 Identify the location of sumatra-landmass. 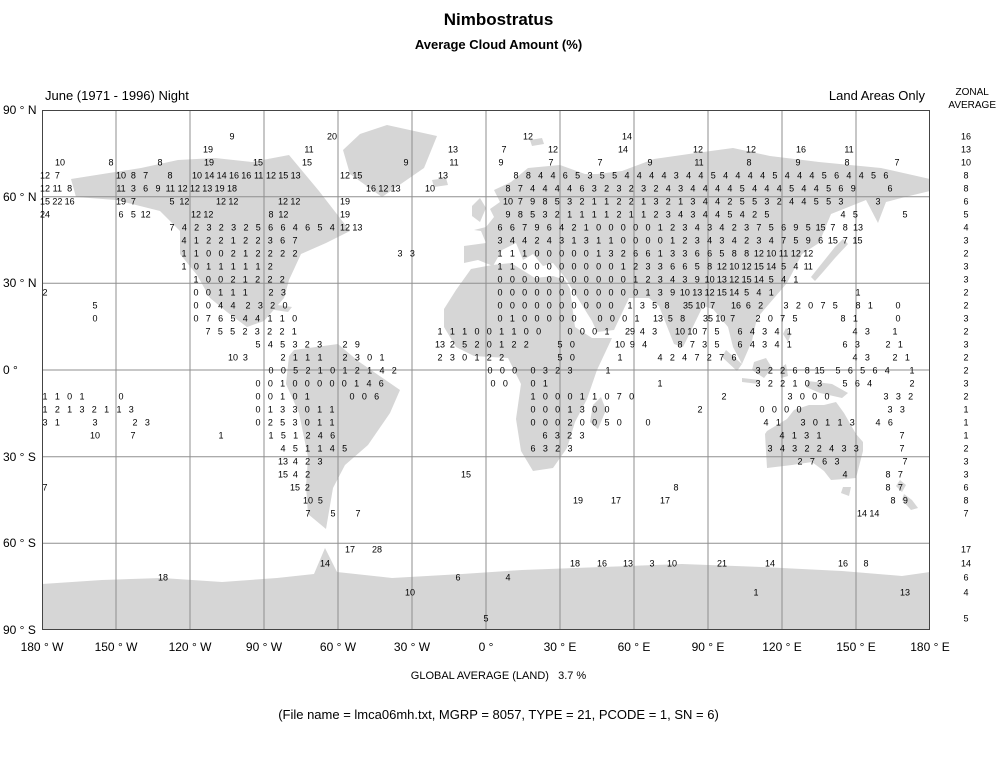
(732, 360).